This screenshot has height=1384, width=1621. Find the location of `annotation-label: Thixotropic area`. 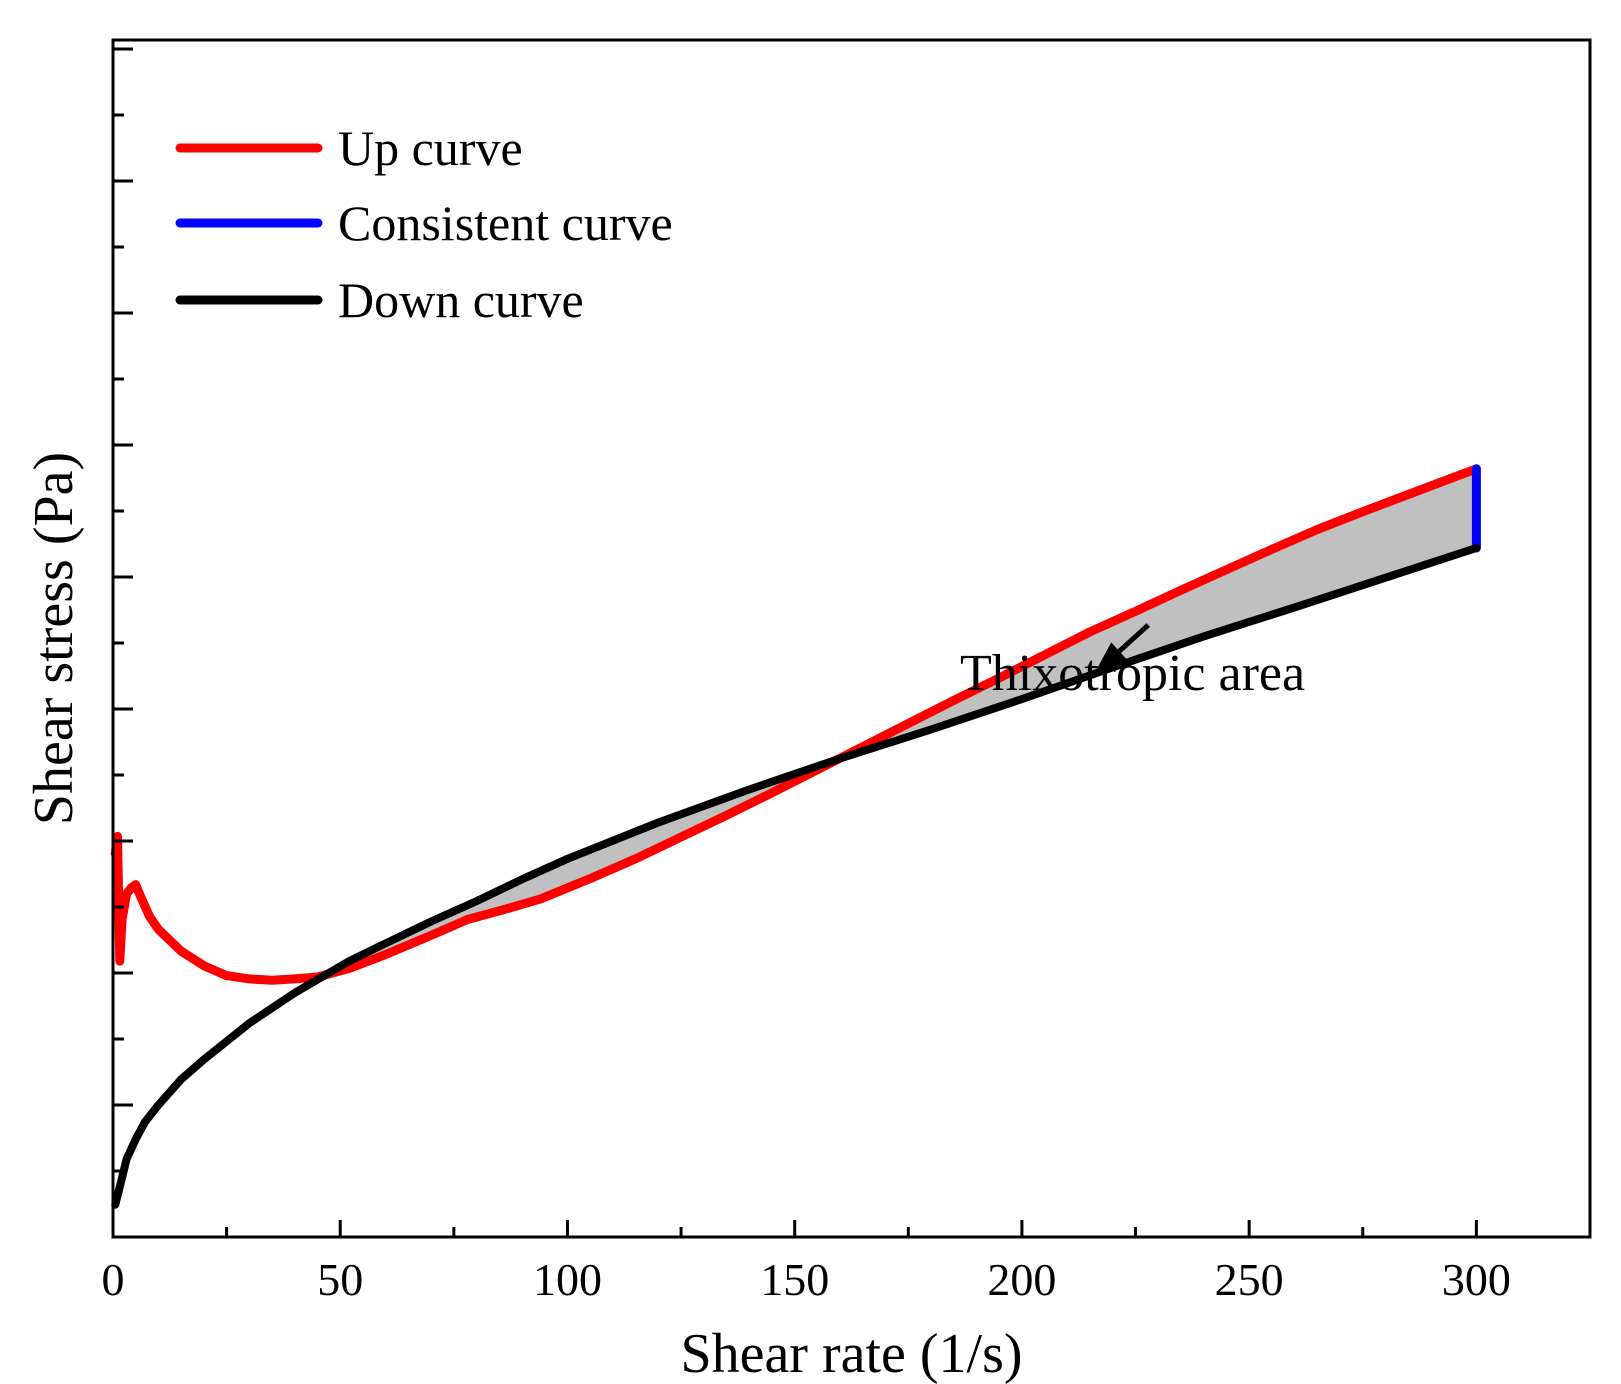

annotation-label: Thixotropic area is located at coordinates (1132, 673).